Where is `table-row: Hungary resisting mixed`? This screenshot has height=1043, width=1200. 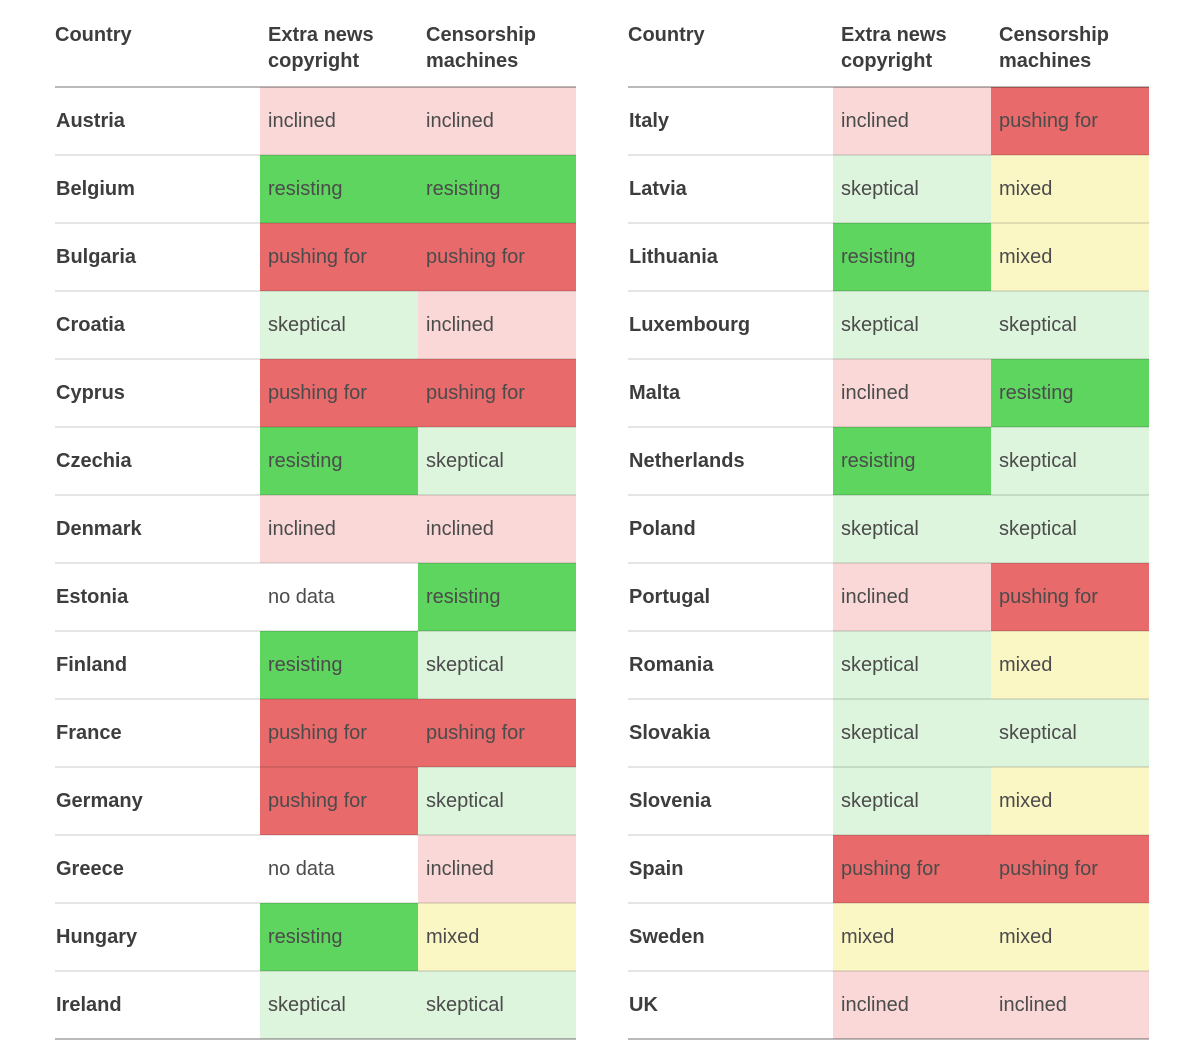
table-row: Hungary resisting mixed is located at coordinates (315, 936).